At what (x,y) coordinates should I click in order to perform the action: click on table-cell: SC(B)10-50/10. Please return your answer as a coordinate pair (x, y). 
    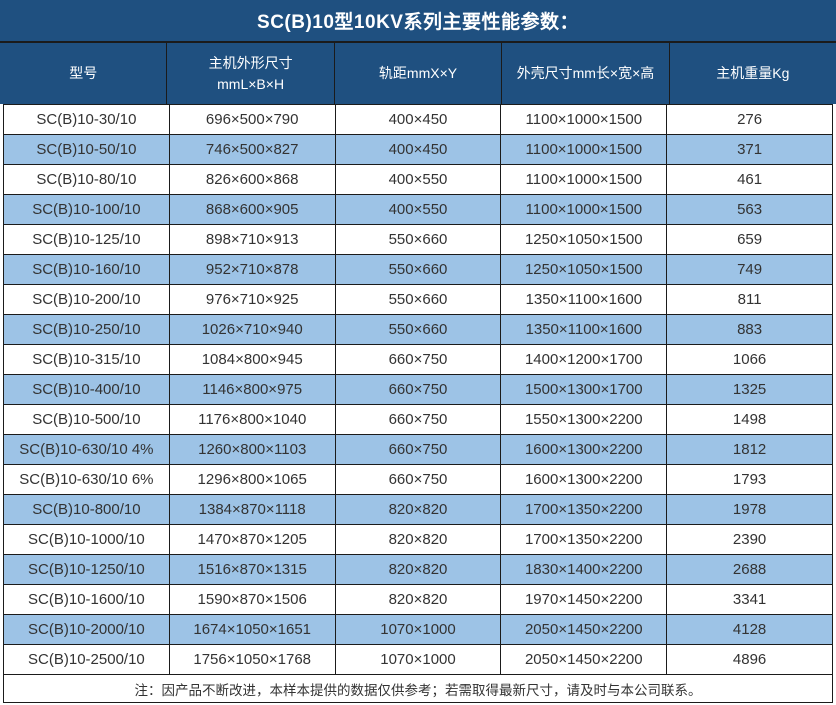
    Looking at the image, I should click on (86, 149).